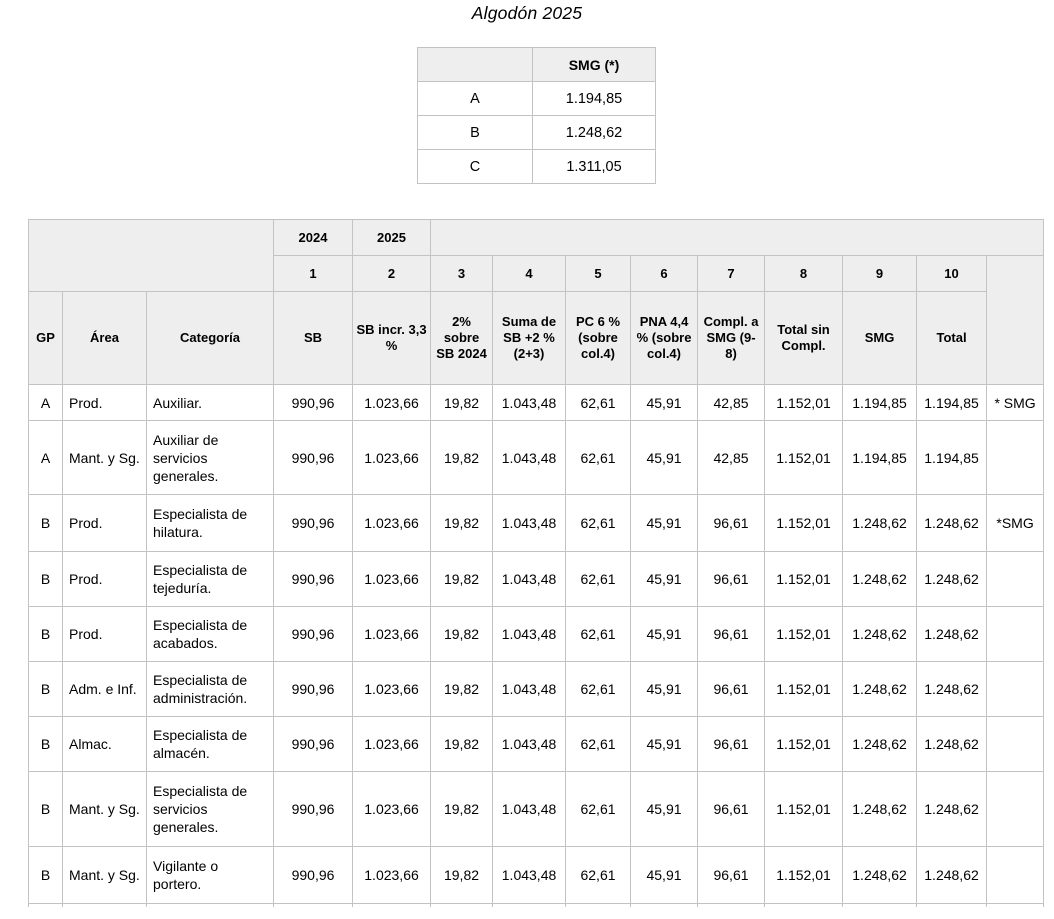 Image resolution: width=1054 pixels, height=919 pixels. Describe the element at coordinates (594, 166) in the screenshot. I see `smg-value: 1.311,05` at that location.